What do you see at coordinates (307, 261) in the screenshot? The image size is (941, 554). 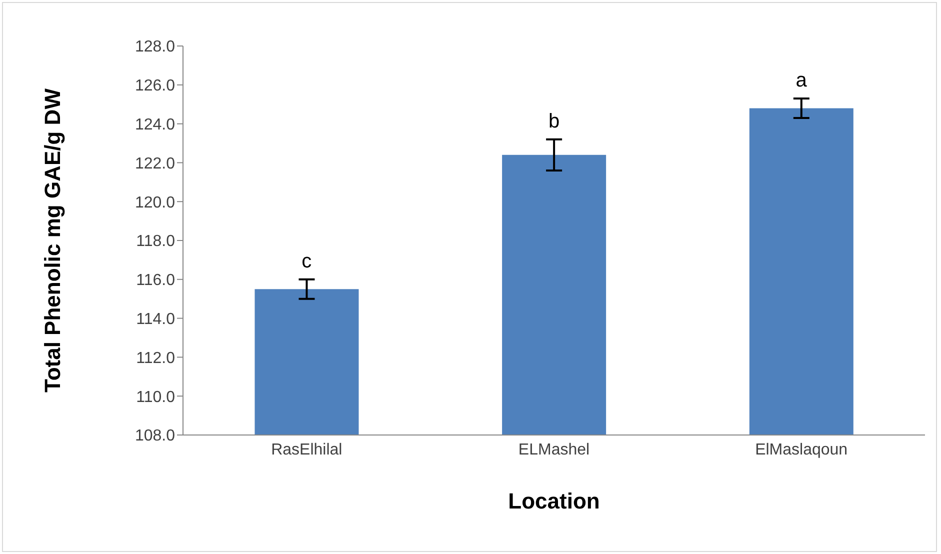 I see `annotation: c` at bounding box center [307, 261].